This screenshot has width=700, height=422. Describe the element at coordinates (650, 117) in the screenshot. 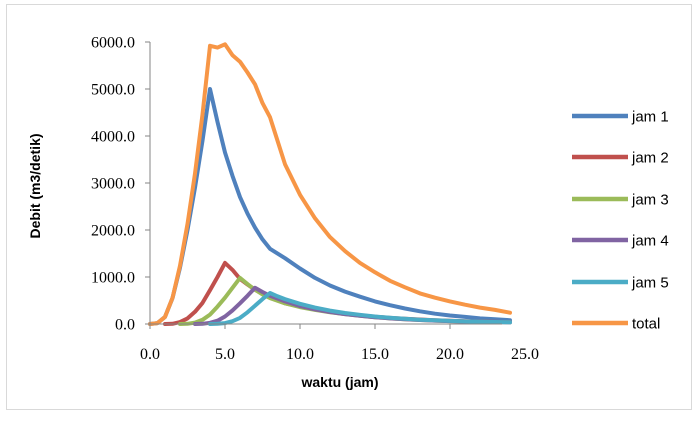

I see `legend-label-jam-1: jam 1` at that location.